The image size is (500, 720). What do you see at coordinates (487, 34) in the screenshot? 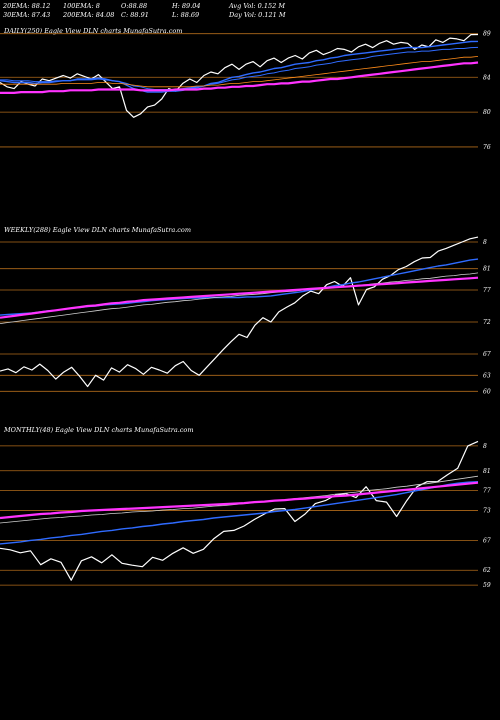
I see `daily-y-tick-label: 89` at bounding box center [487, 34].